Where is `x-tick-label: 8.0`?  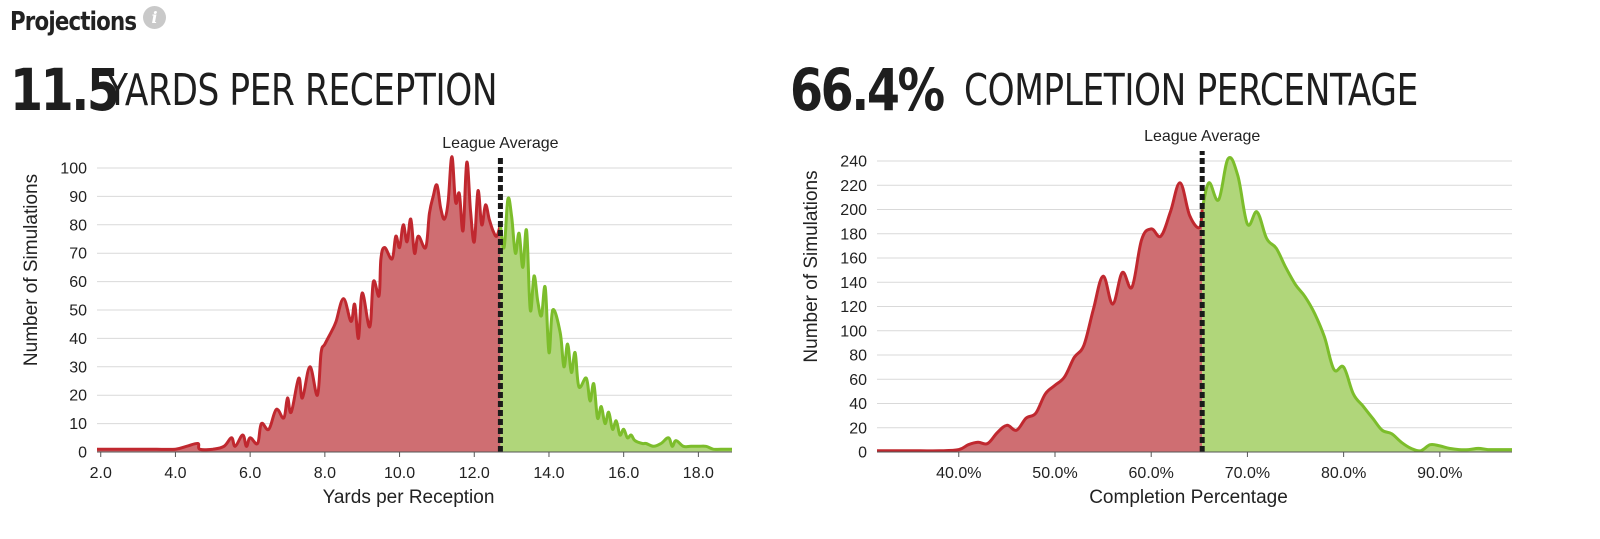
x-tick-label: 8.0 is located at coordinates (325, 473).